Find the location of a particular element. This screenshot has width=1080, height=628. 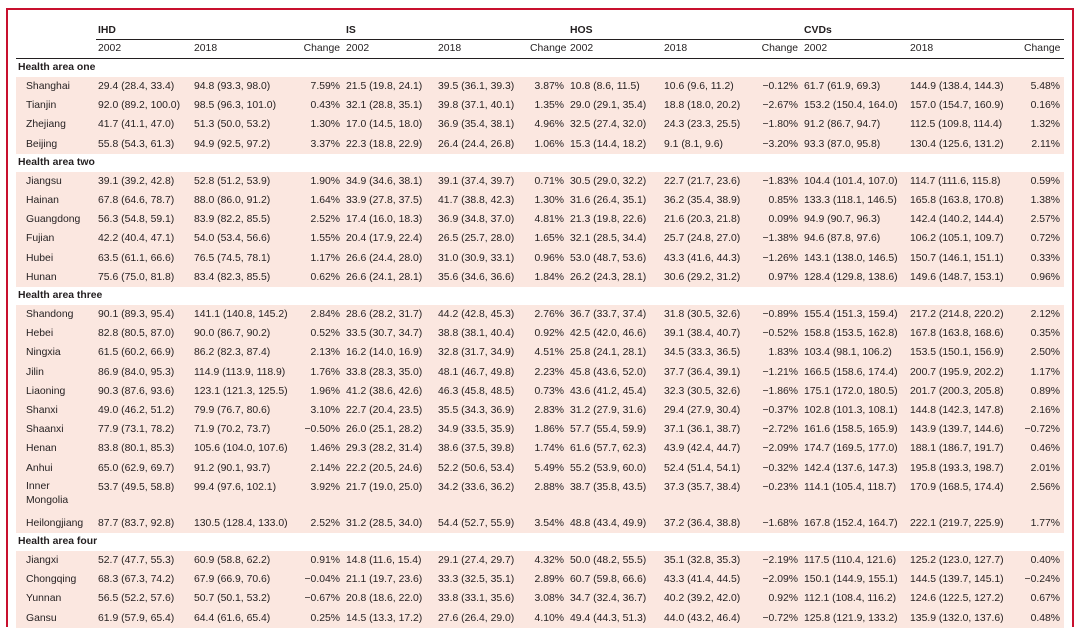

table-cell: 88.0 (86.0, 91.2) is located at coordinates (246, 201).